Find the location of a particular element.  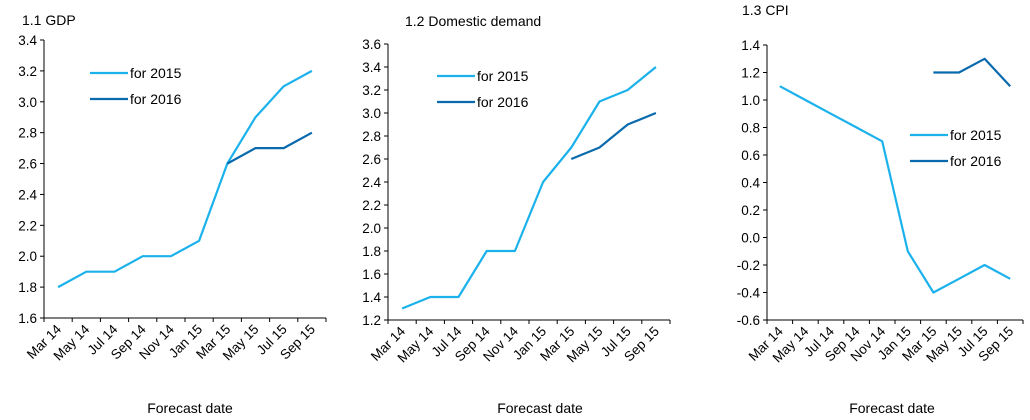

y-tick-label: 0.4 is located at coordinates (750, 183).